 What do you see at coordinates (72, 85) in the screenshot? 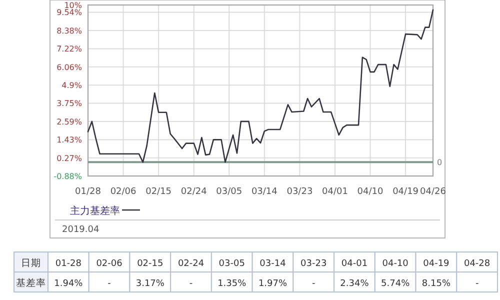
I see `y-tick-label: 4.9%` at bounding box center [72, 85].